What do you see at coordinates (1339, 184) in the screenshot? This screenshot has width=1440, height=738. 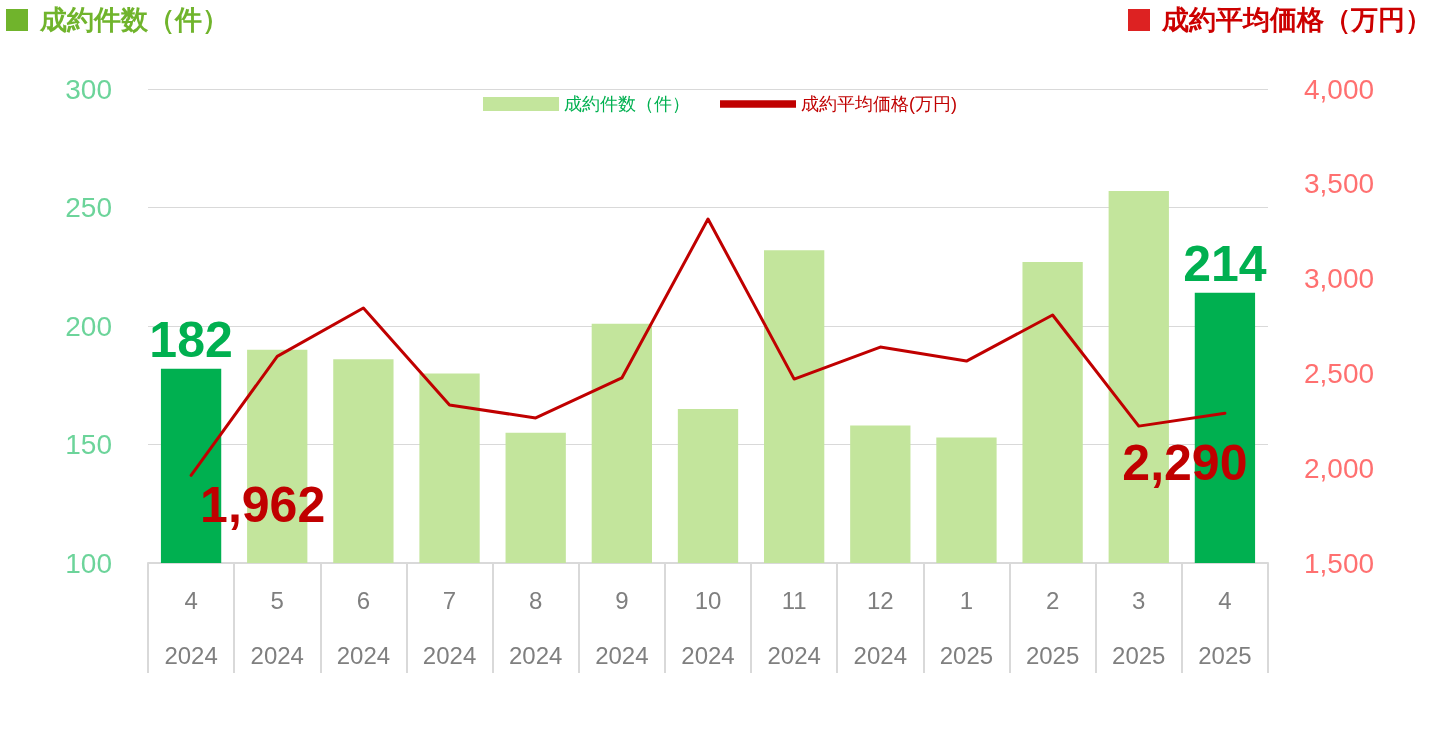 I see `y2-tick-label: 3,500` at bounding box center [1339, 184].